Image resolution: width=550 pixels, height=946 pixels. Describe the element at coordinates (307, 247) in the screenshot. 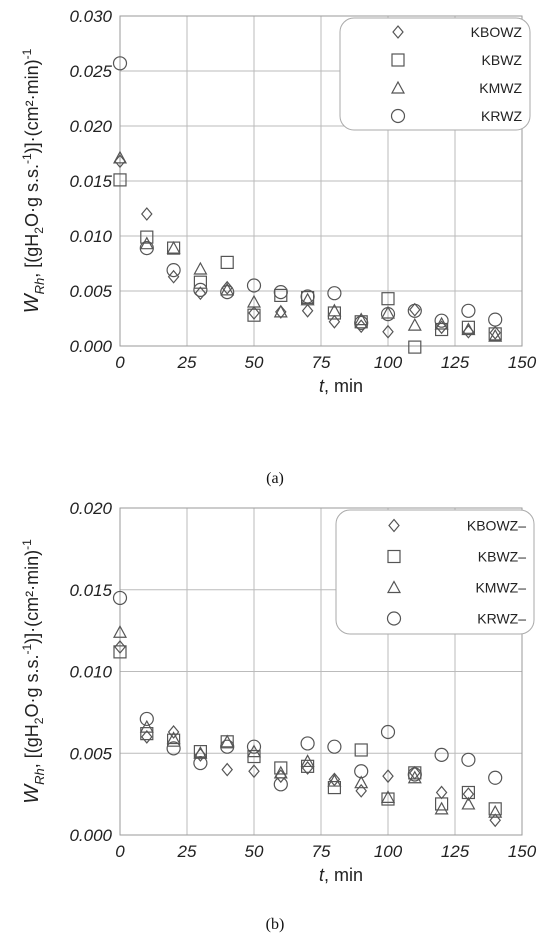

I see `series-diamond` at that location.